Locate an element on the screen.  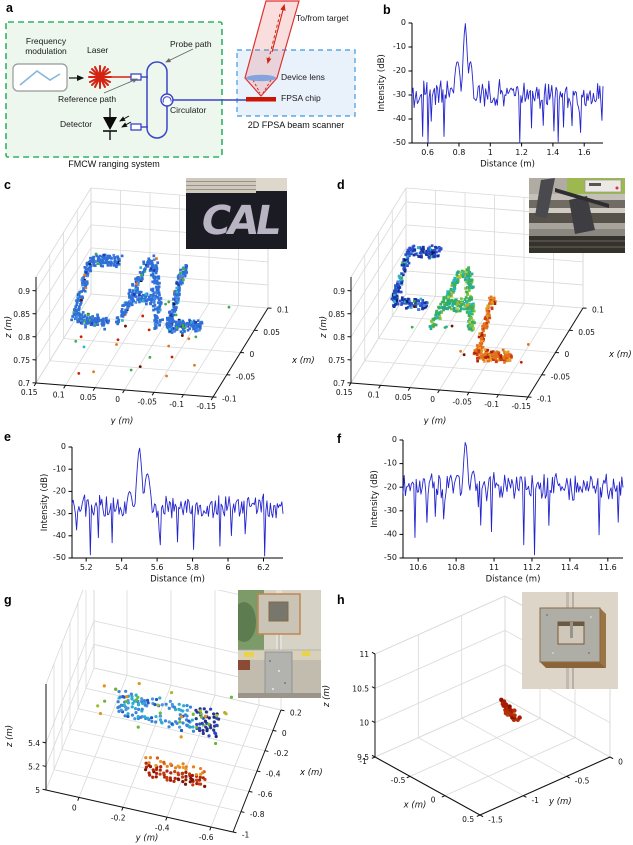
chart-e-canvas is located at coordinates (160, 509).